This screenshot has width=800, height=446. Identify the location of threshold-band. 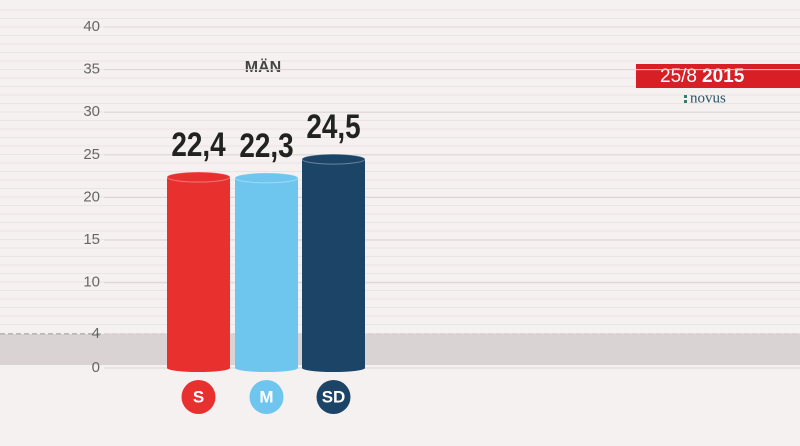
(400, 349).